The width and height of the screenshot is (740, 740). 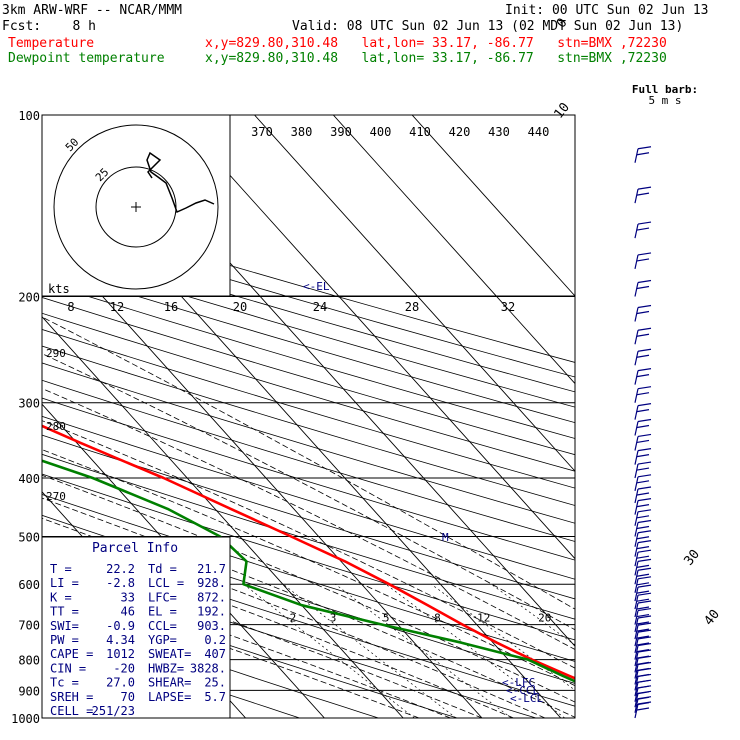 I want to click on parcel-key: SWEAT=, so click(x=169, y=654).